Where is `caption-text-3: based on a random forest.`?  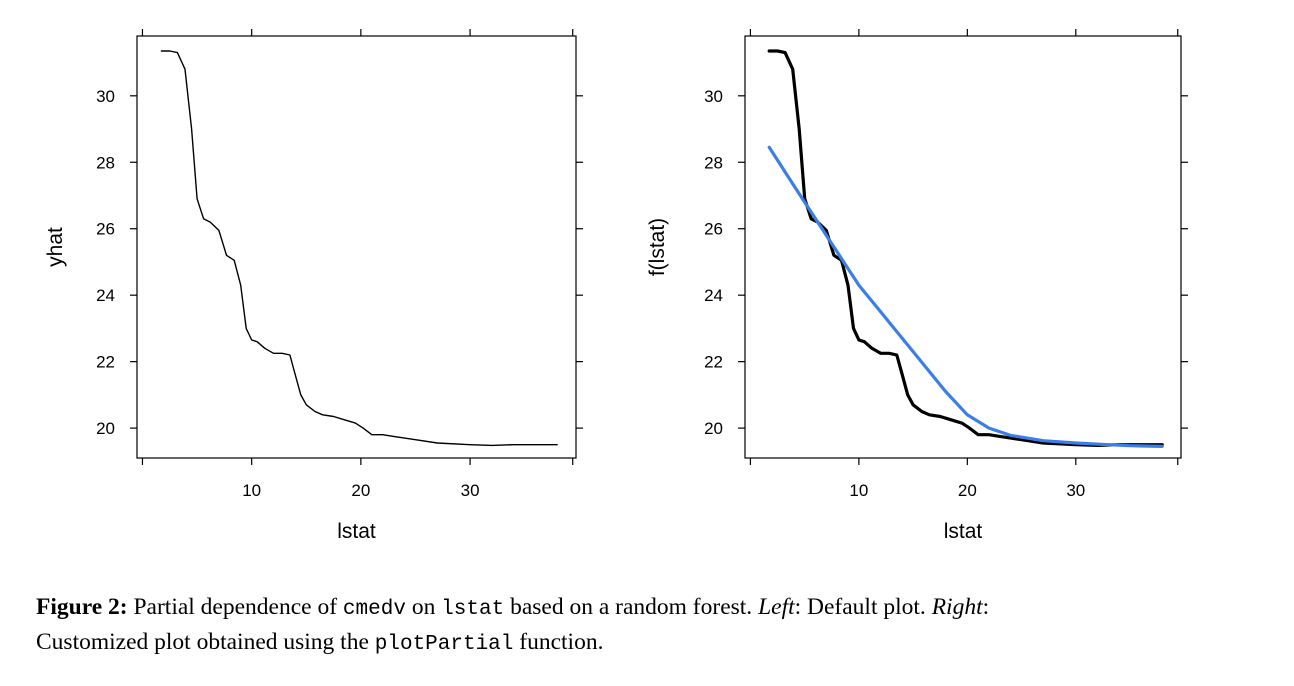 caption-text-3: based on a random forest. is located at coordinates (631, 607).